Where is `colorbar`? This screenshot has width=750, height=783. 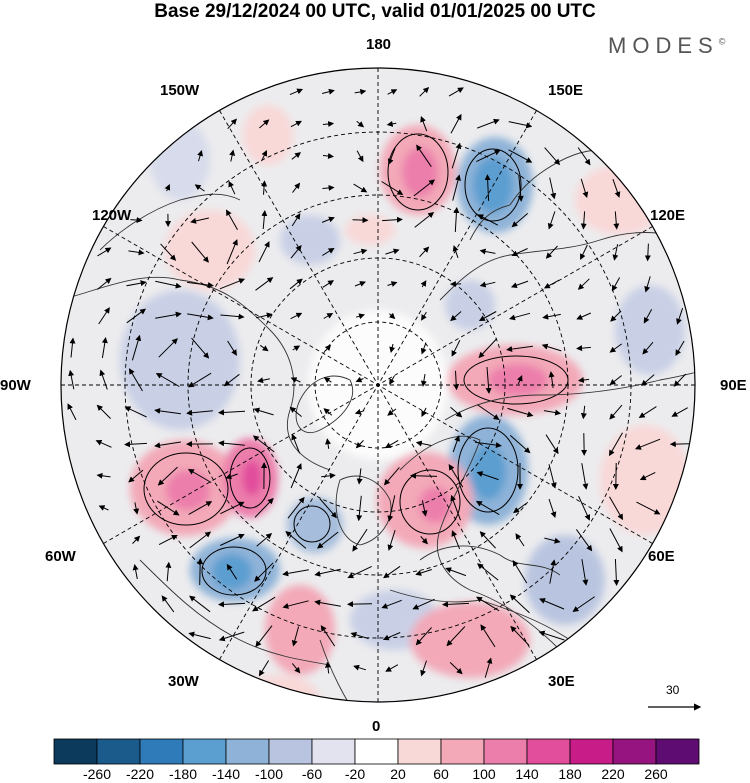 colorbar is located at coordinates (376, 751).